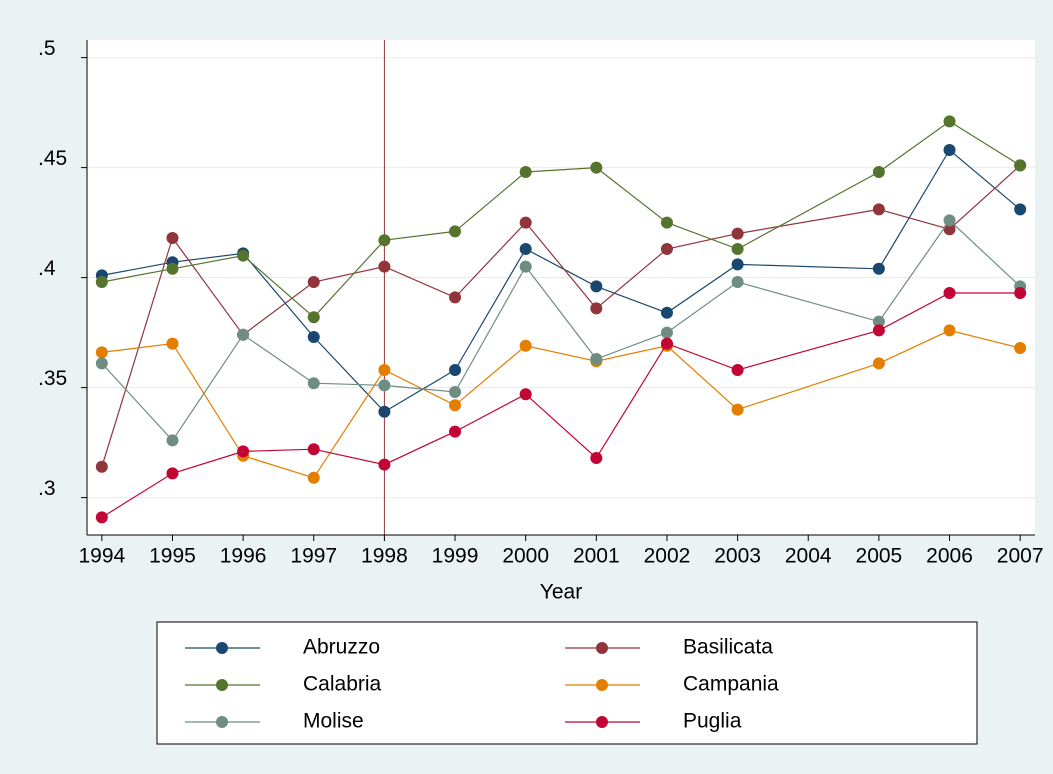  What do you see at coordinates (47, 48) in the screenshot?
I see `y-tick-label: .5` at bounding box center [47, 48].